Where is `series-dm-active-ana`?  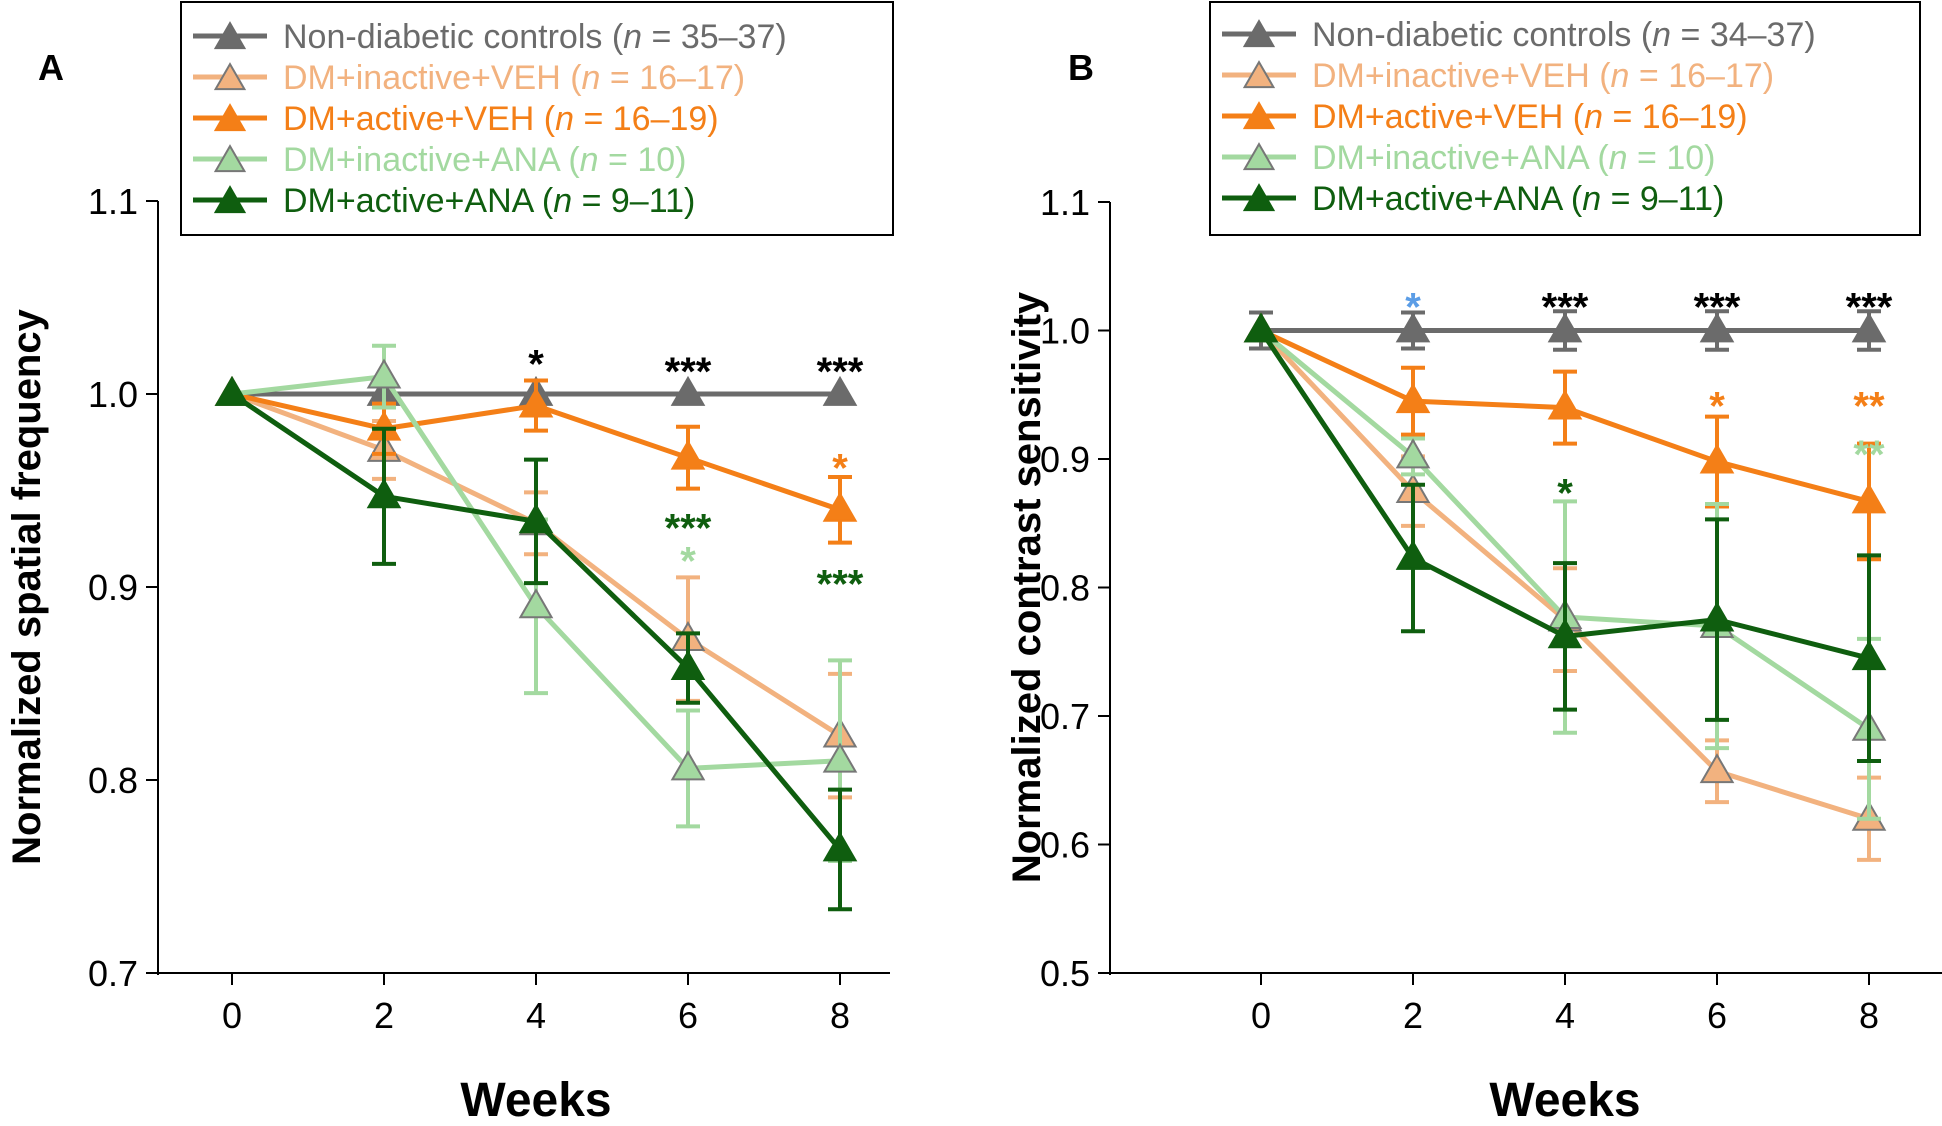 series-dm-active-ana is located at coordinates (1565, 537).